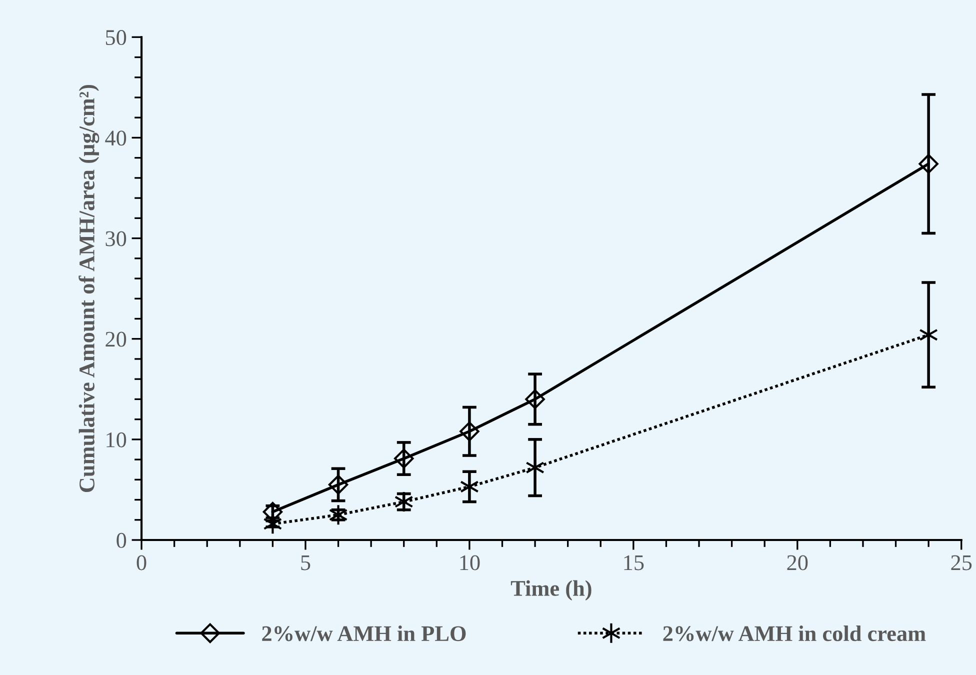 The image size is (976, 675). What do you see at coordinates (121, 540) in the screenshot?
I see `y-tick-label: 0` at bounding box center [121, 540].